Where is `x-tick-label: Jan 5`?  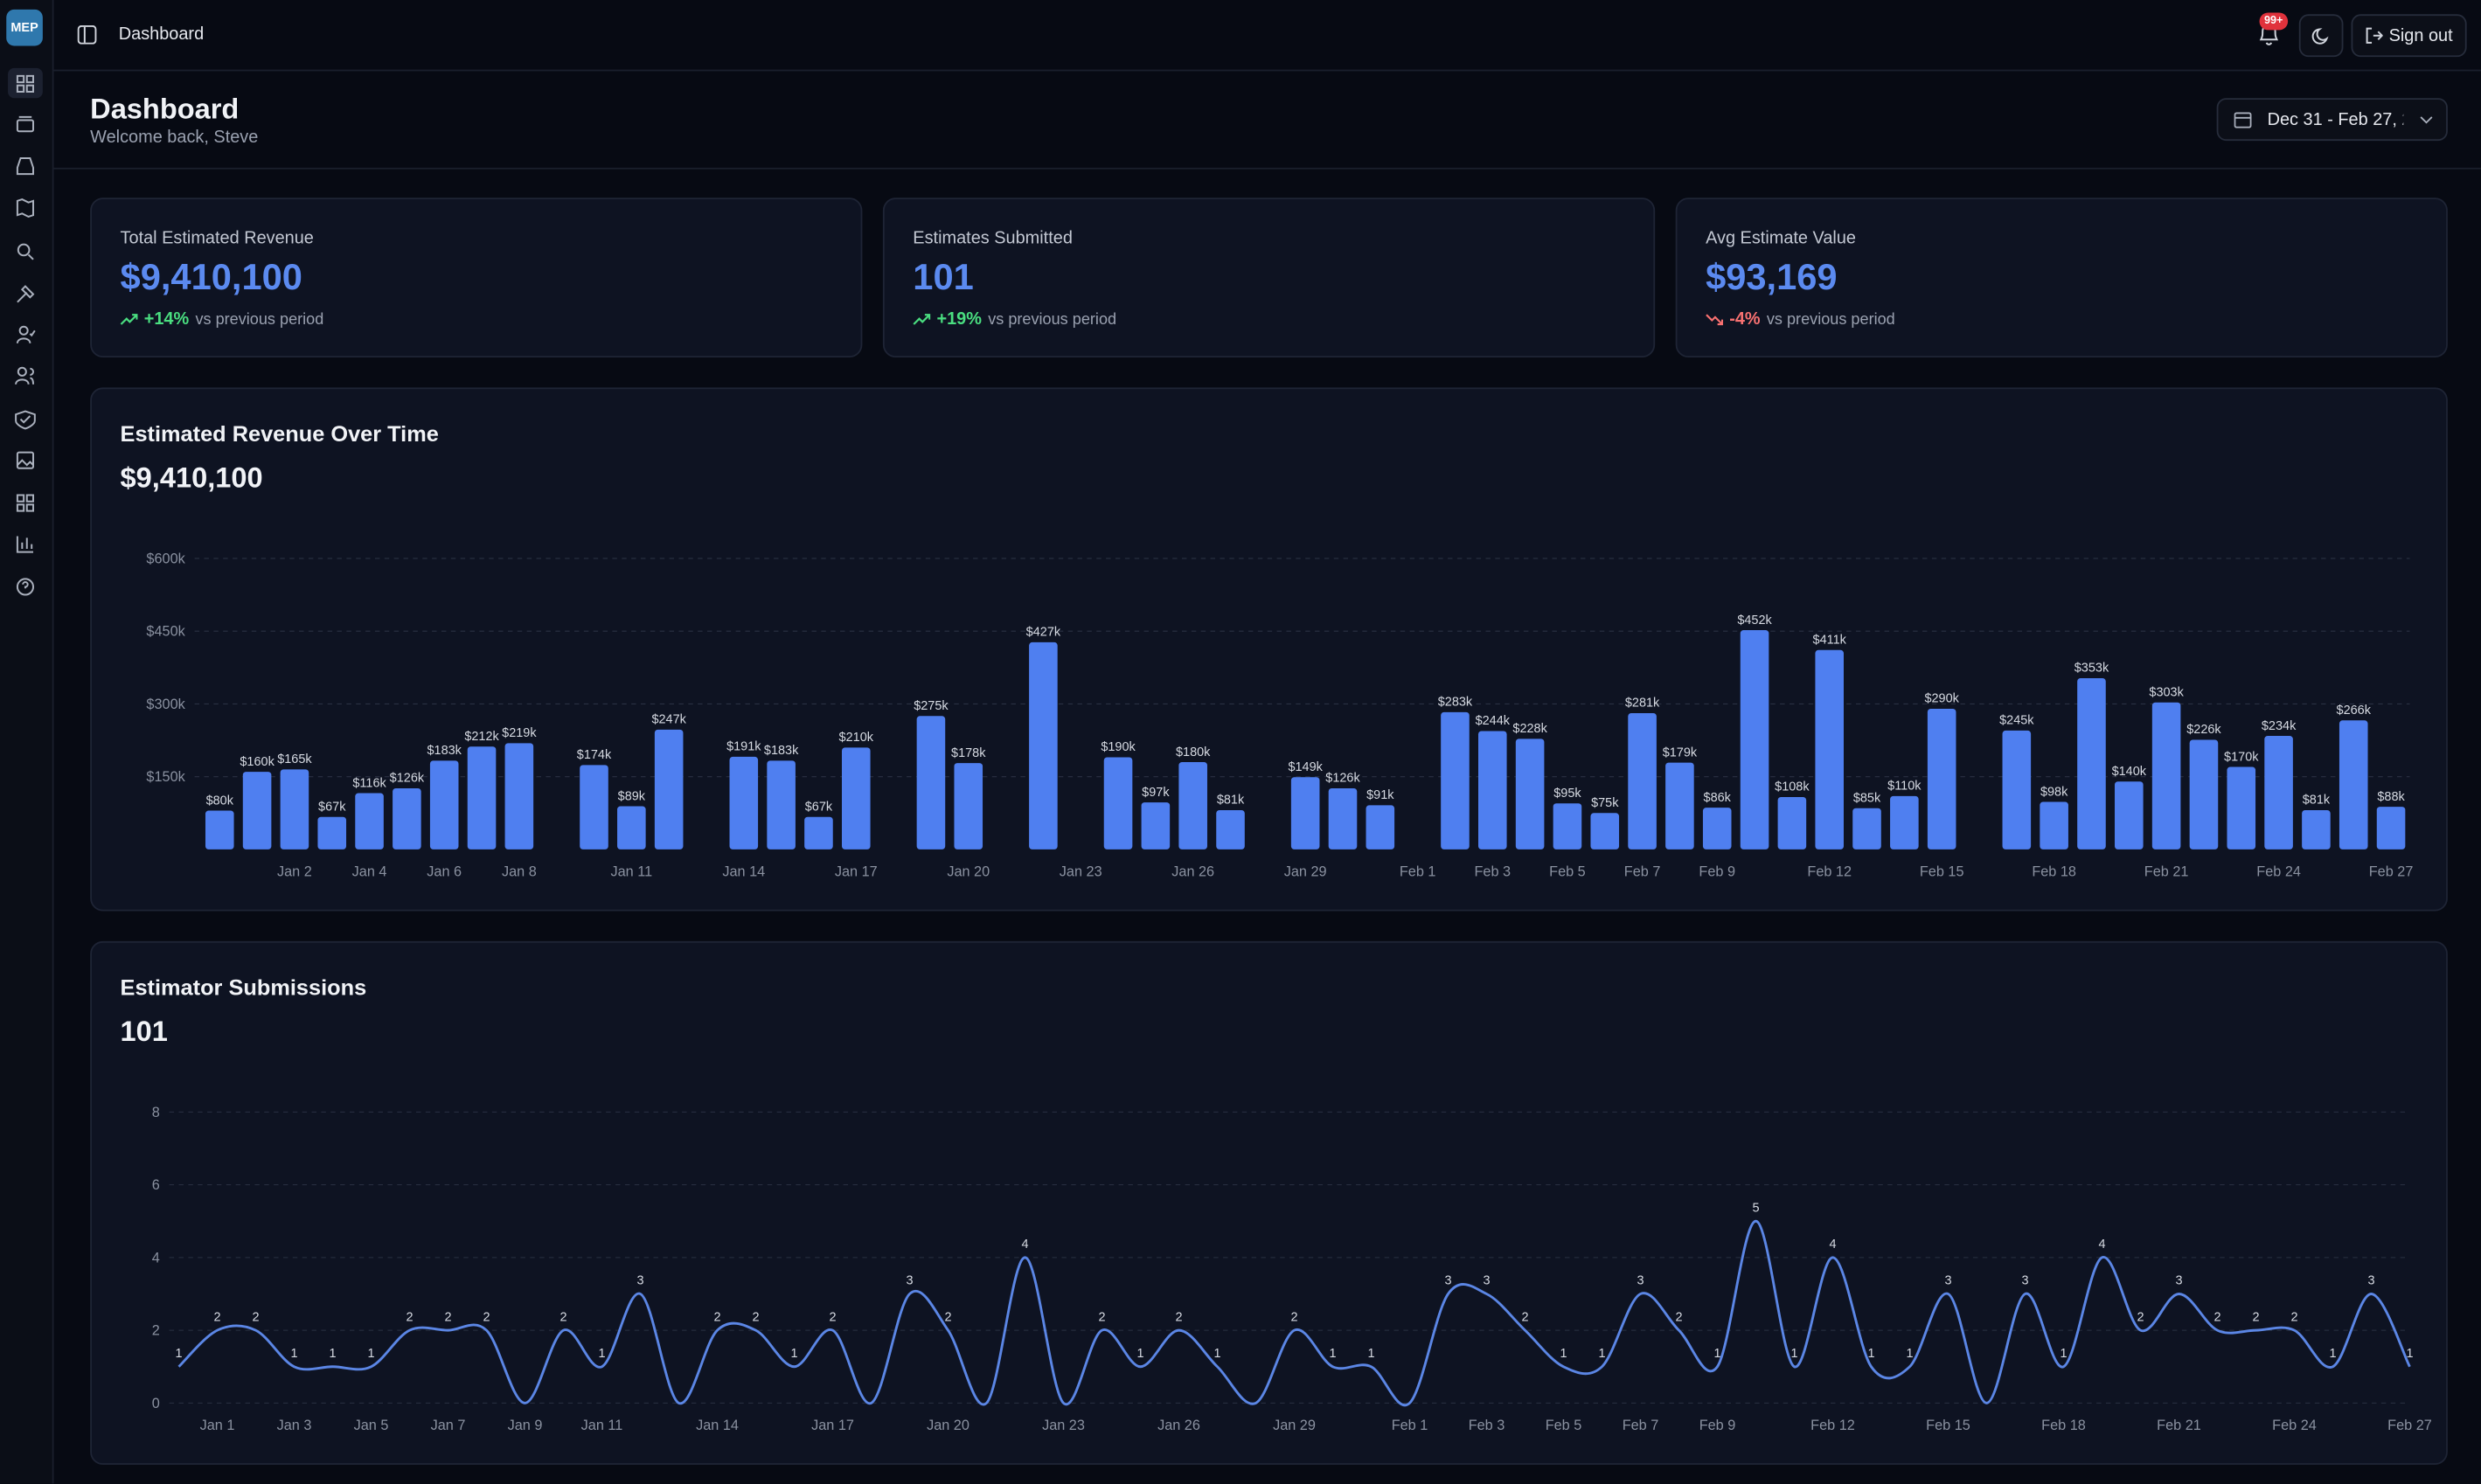 x-tick-label: Jan 5 is located at coordinates (371, 1425).